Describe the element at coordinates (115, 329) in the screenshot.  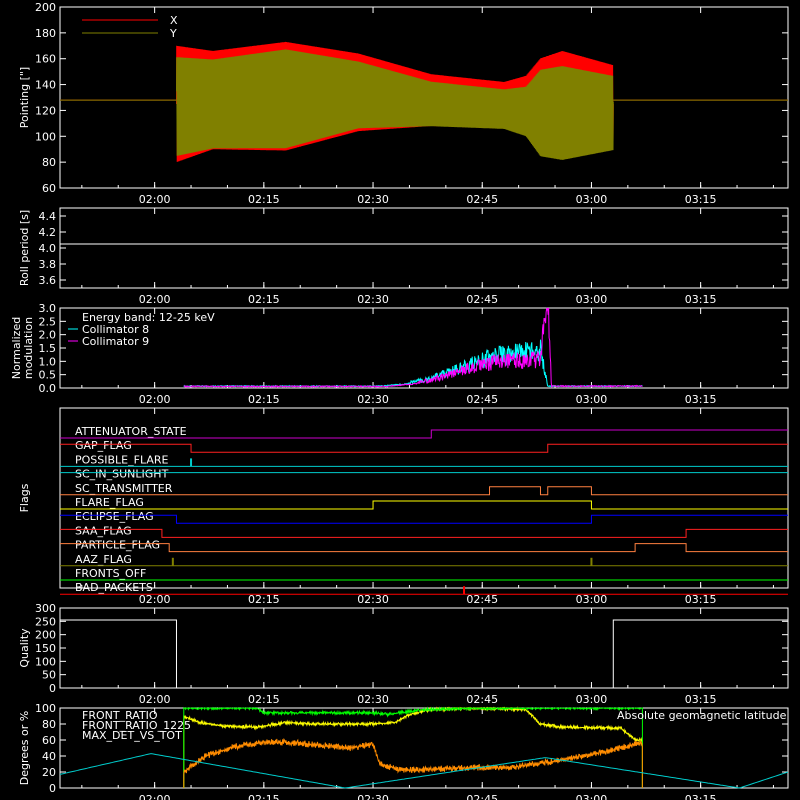
I see `legend-label: Collimator 8` at that location.